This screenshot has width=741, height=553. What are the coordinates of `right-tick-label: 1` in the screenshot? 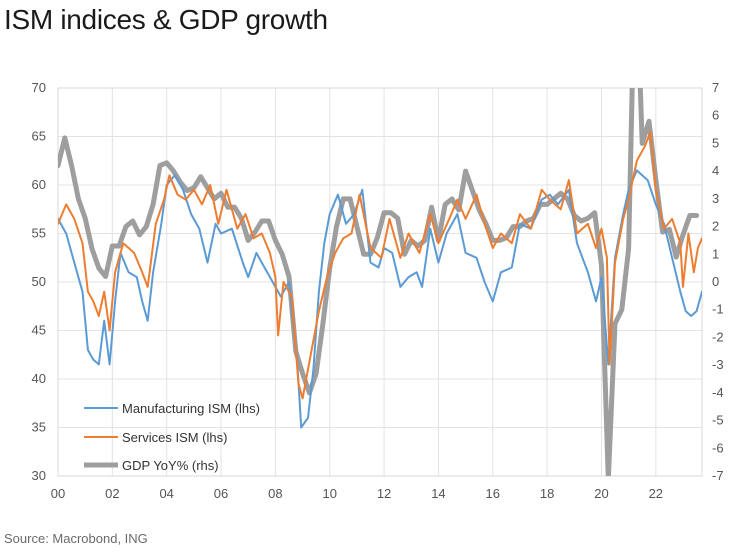 It's located at (715, 253).